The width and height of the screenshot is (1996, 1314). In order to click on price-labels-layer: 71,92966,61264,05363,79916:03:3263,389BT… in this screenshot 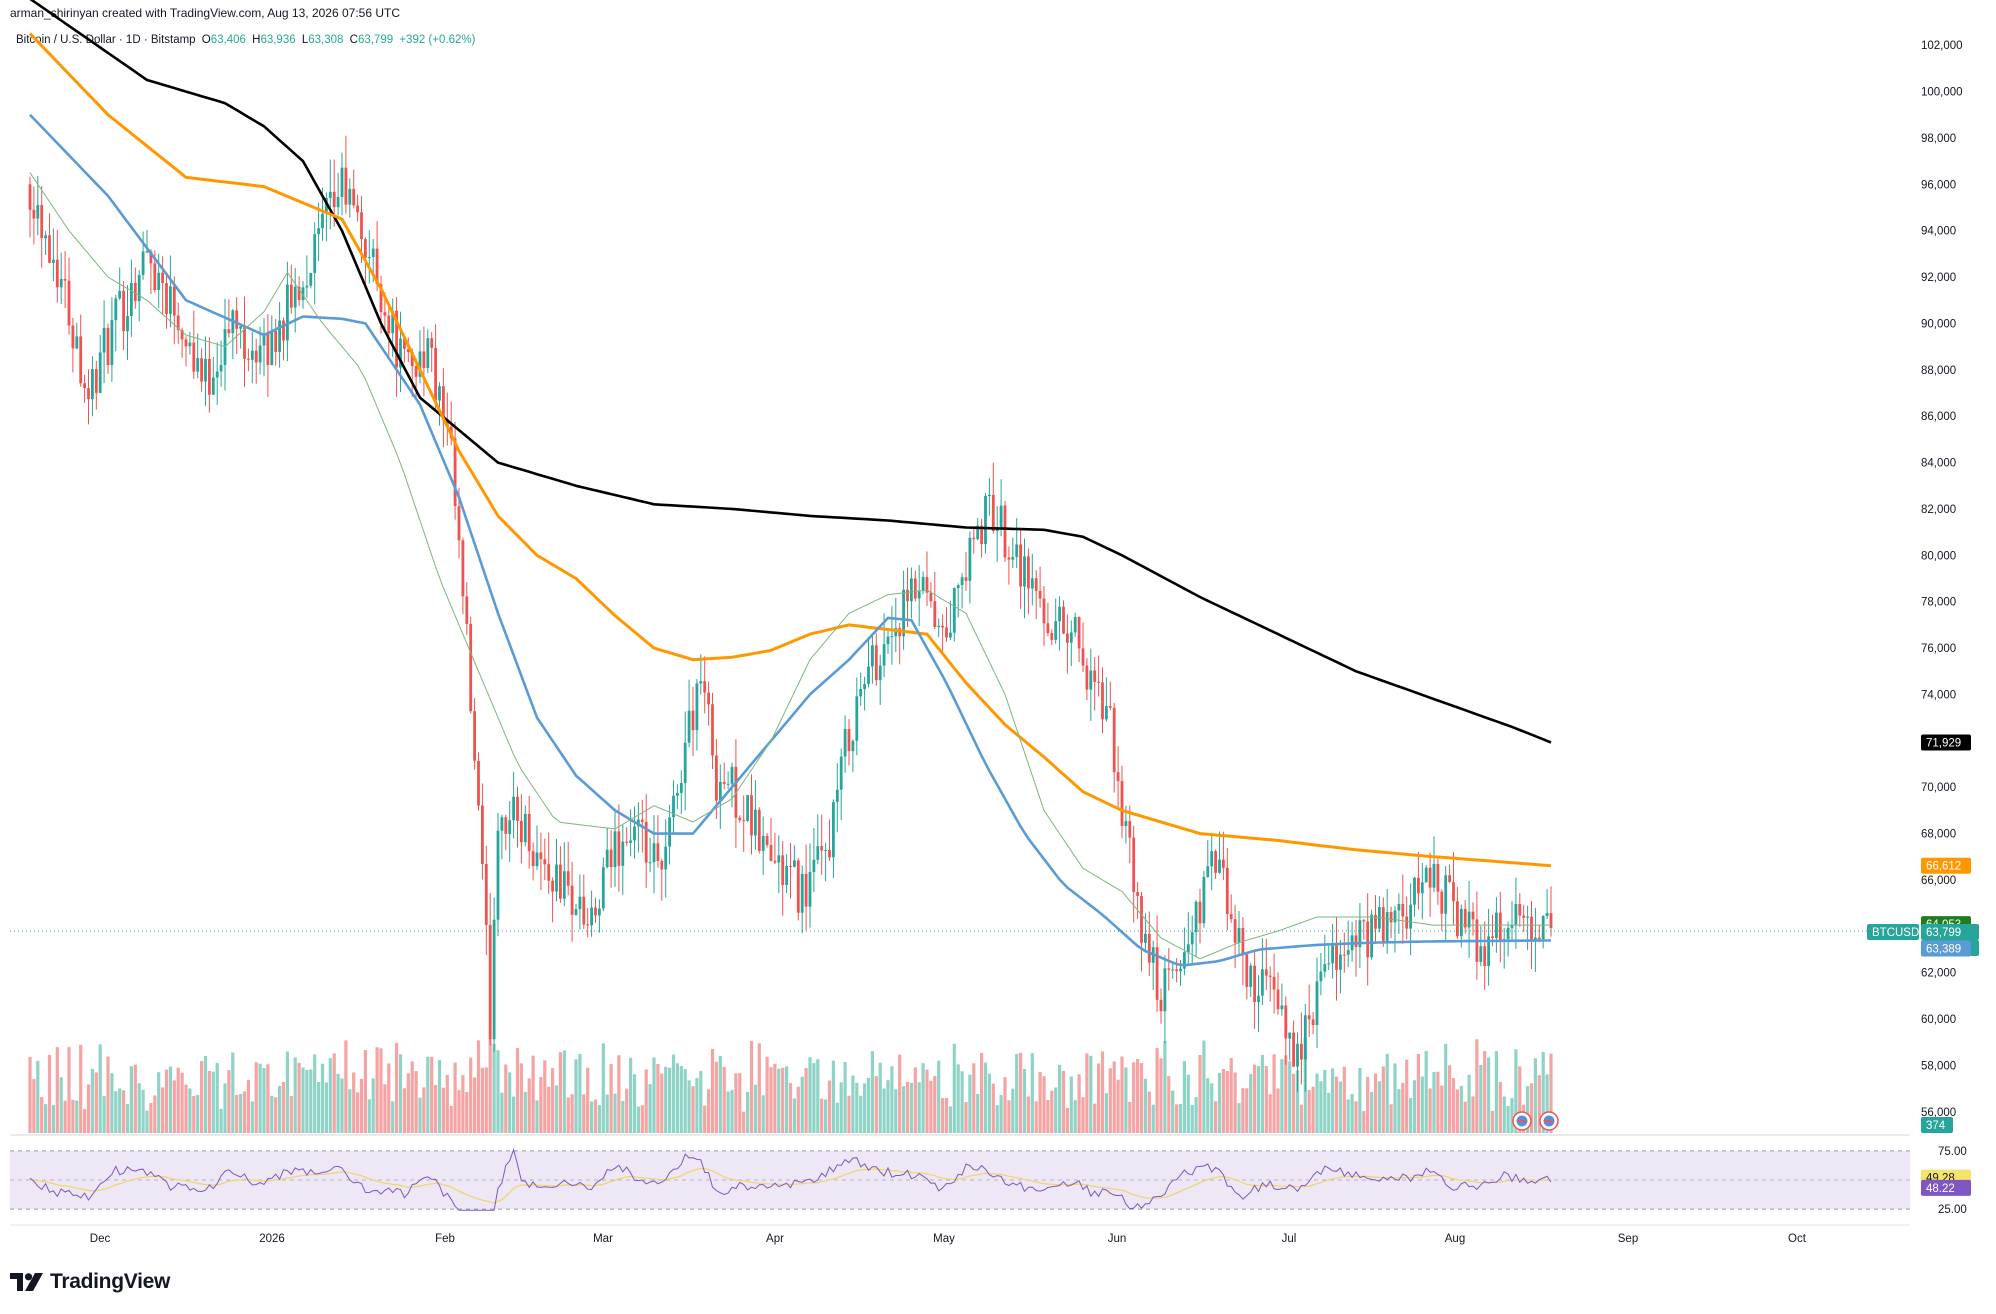, I will do `click(1923, 965)`.